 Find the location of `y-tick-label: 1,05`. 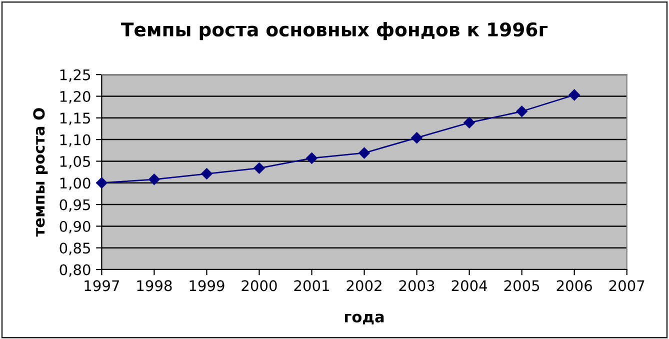

y-tick-label: 1,05 is located at coordinates (75, 162).